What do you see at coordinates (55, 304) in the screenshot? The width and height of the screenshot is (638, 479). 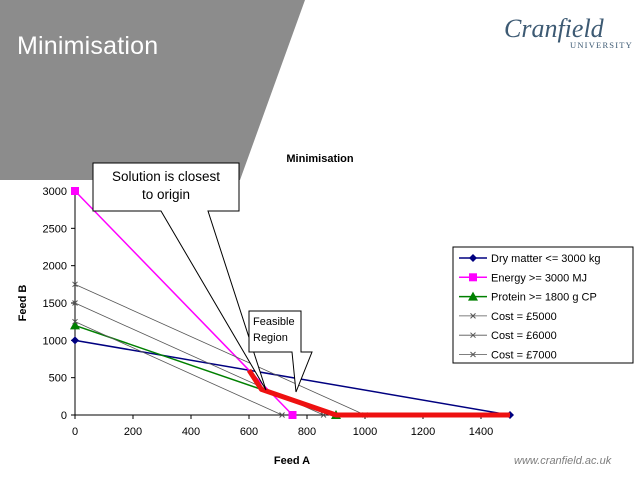 I see `y-tick-label: 1500` at bounding box center [55, 304].